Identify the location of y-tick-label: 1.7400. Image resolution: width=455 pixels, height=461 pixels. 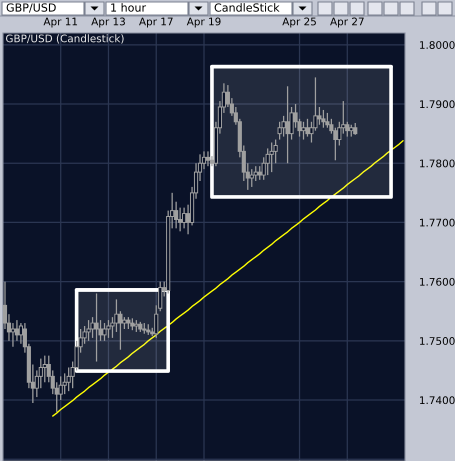
(437, 400).